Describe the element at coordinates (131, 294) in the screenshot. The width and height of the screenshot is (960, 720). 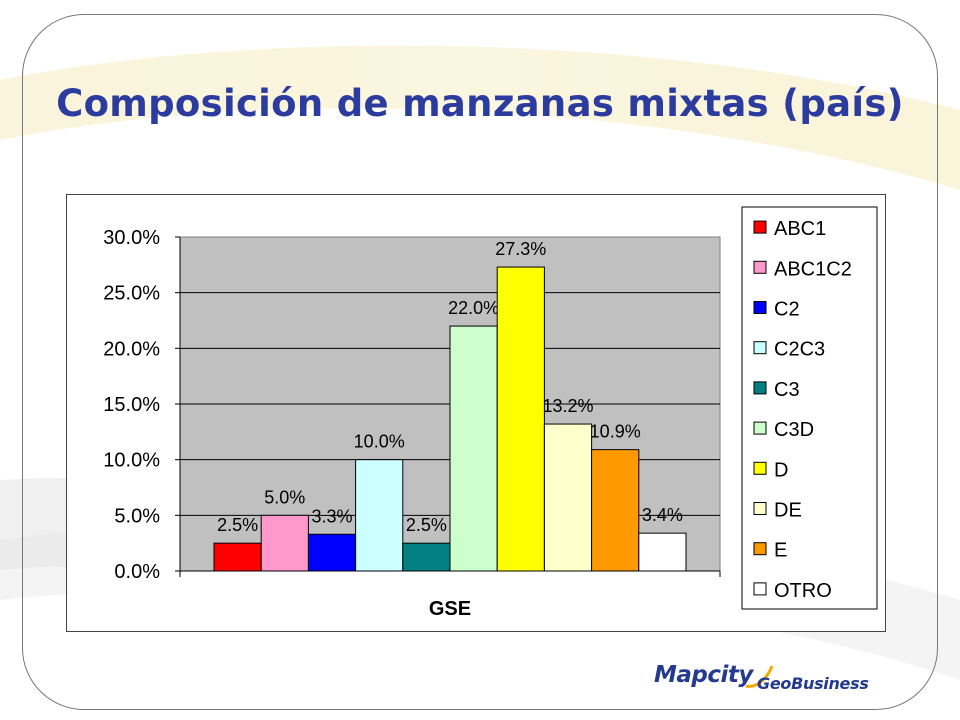
I see `y-tick-label: 25.0%` at that location.